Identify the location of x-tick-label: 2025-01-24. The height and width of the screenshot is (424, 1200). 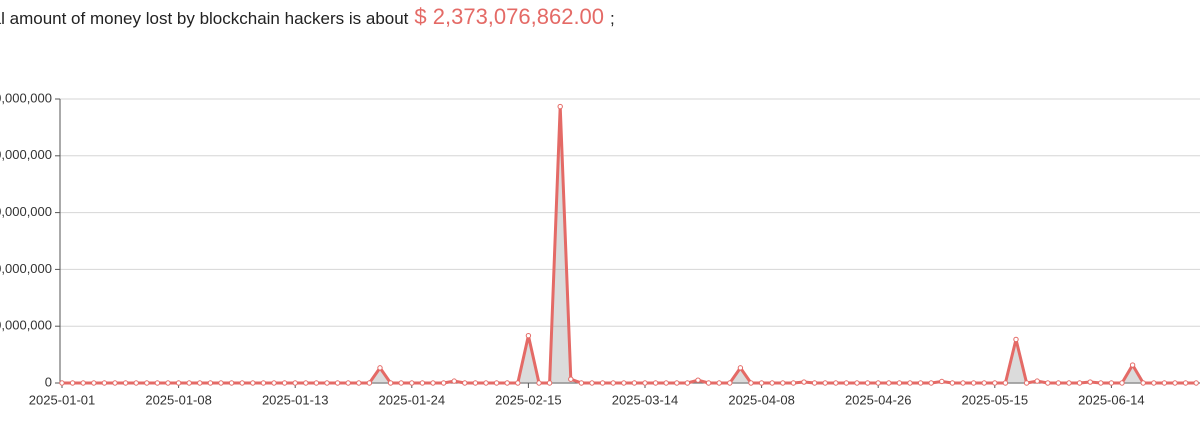
(412, 399).